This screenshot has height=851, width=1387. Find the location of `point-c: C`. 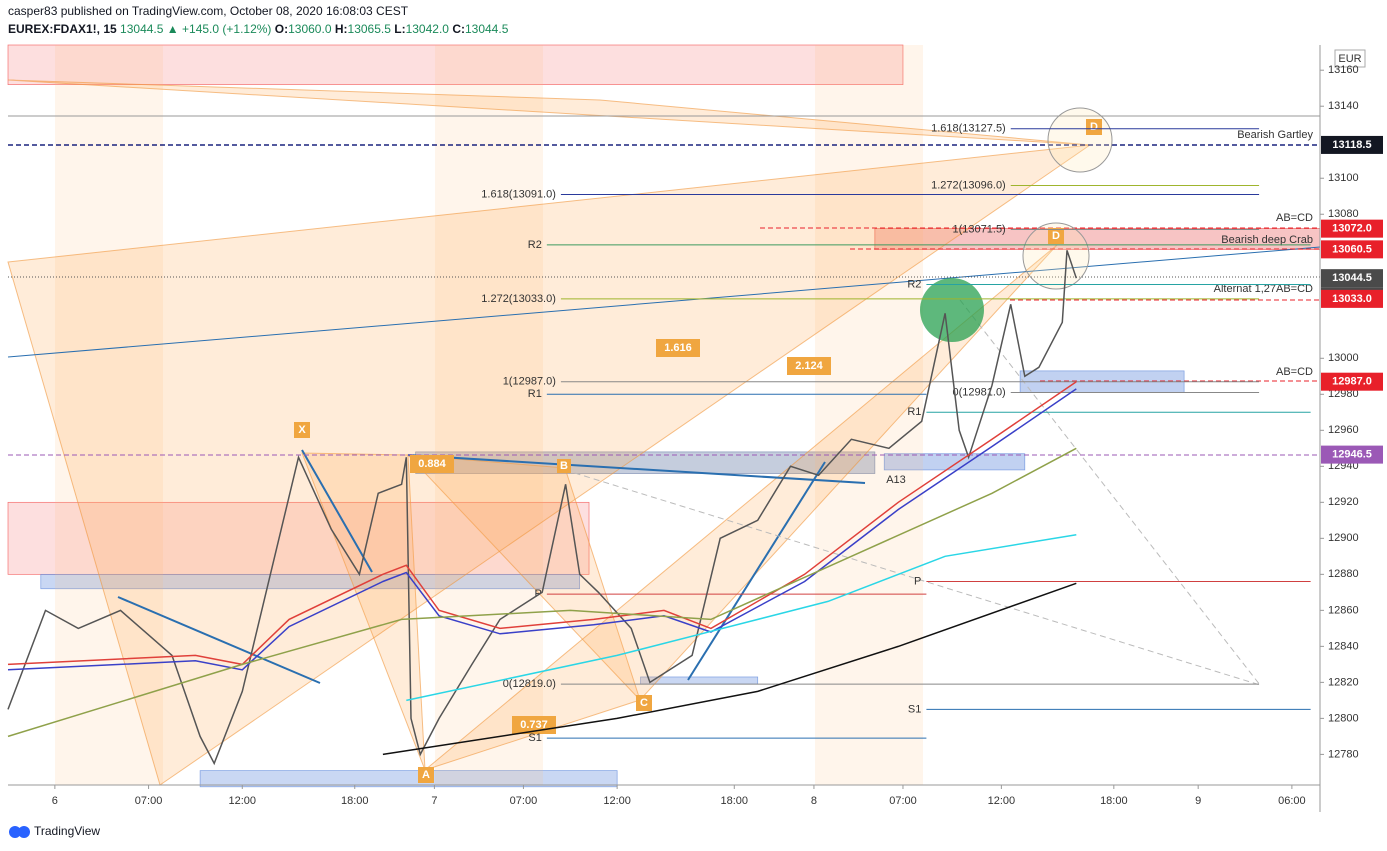

point-c: C is located at coordinates (644, 703).